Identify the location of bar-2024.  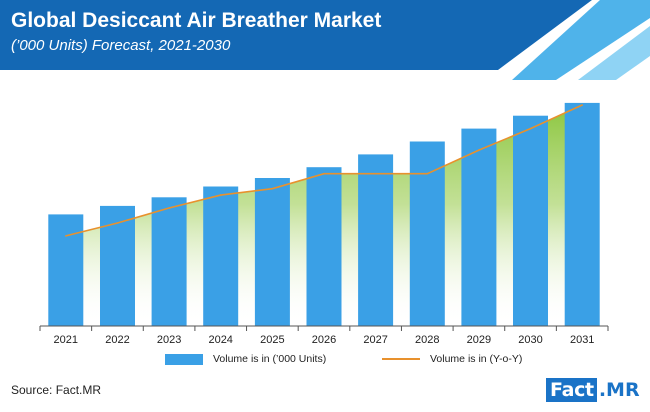
(221, 256).